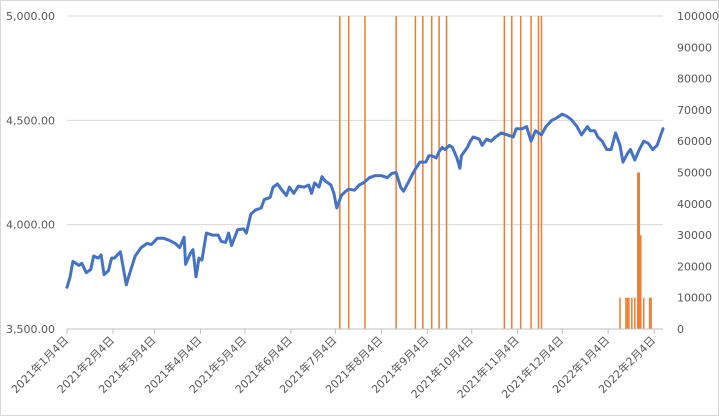 The height and width of the screenshot is (417, 719). What do you see at coordinates (694, 110) in the screenshot?
I see `right-tick-label: 70000` at bounding box center [694, 110].